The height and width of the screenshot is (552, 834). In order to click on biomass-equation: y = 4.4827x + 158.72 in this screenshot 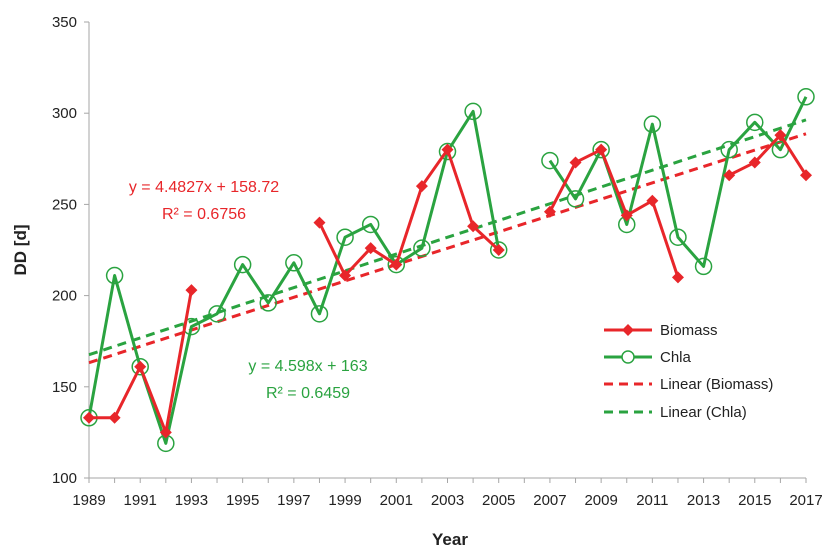, I will do `click(204, 187)`.